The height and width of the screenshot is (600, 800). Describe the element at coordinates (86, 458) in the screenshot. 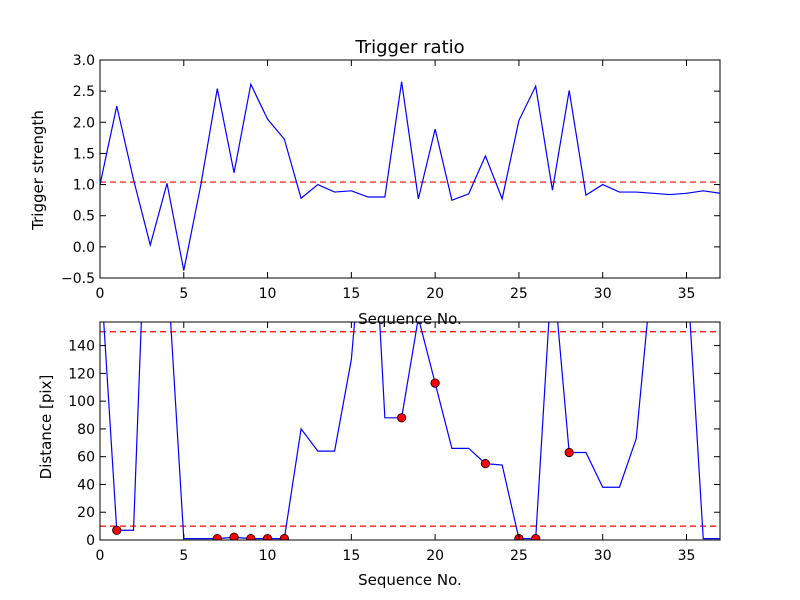

I see `y-tick-label: 60` at that location.